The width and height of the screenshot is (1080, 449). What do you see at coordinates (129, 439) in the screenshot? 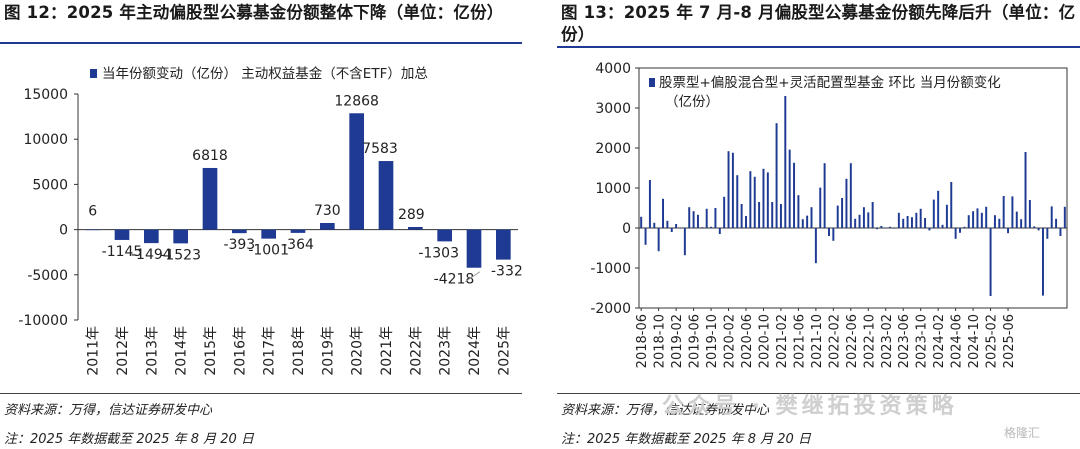
I see `left-note: 注：2025 年数据截至 2025 年 8 月 20 日` at bounding box center [129, 439].